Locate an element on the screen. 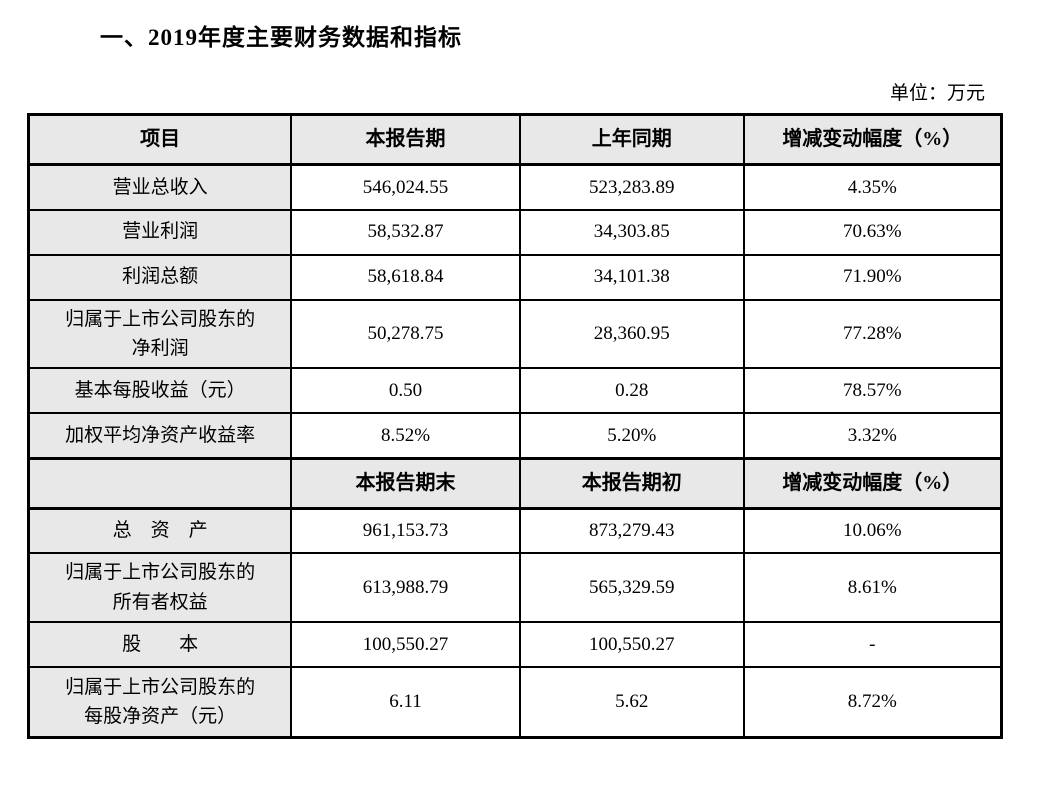 The width and height of the screenshot is (1053, 796). header-item: 项目 is located at coordinates (160, 139).